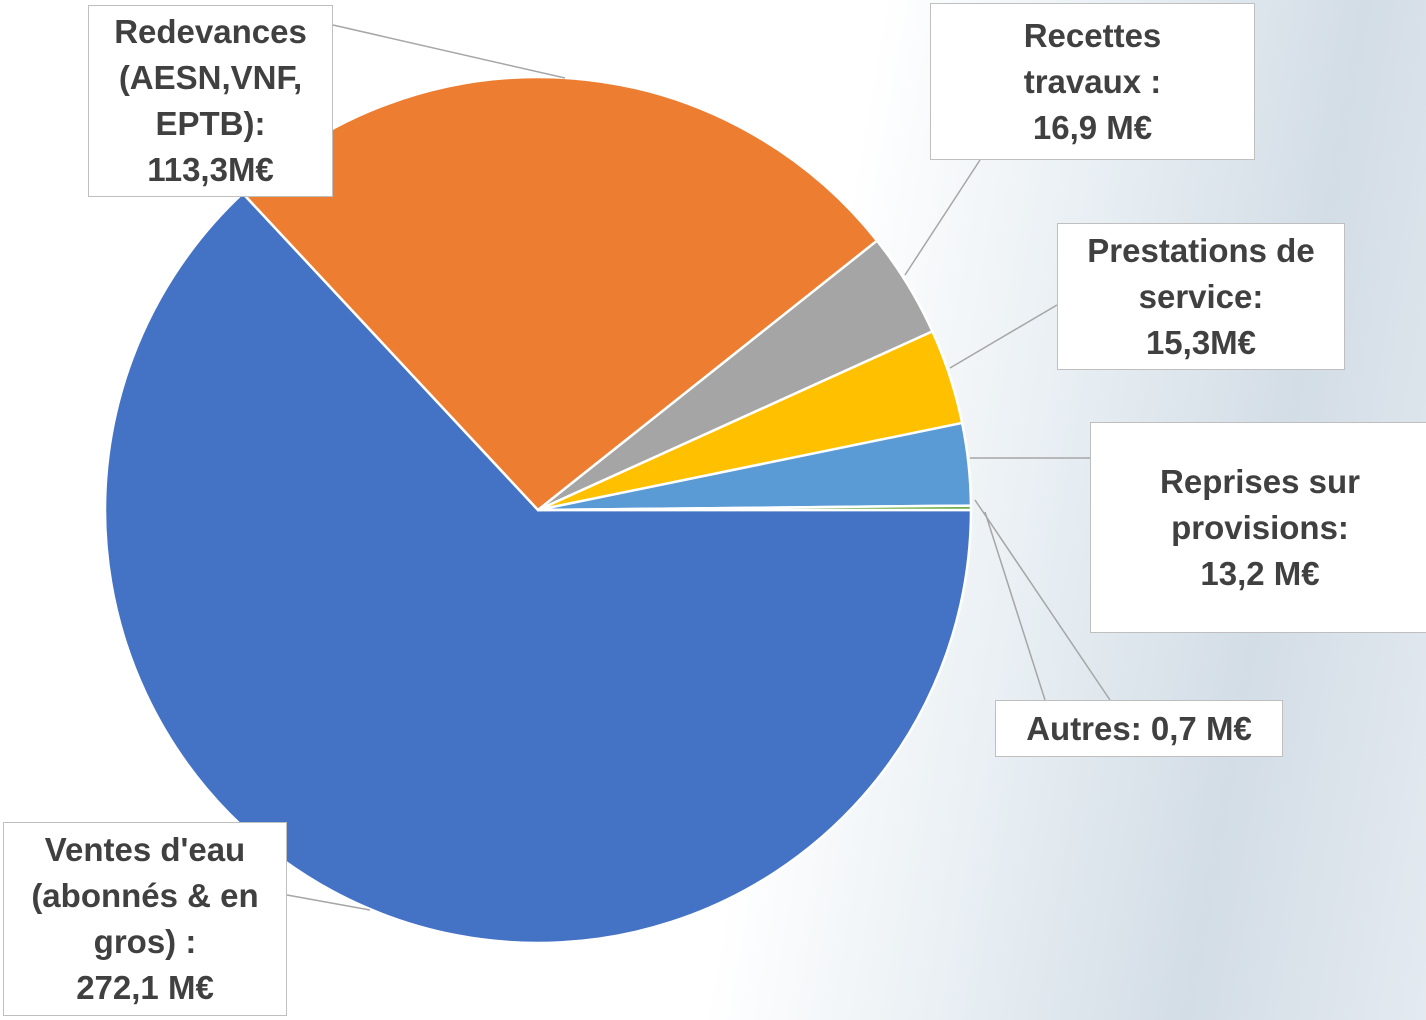 Image resolution: width=1426 pixels, height=1020 pixels. I want to click on category-label: Redevances (AESN,VNF, EPTB):, so click(210, 77).